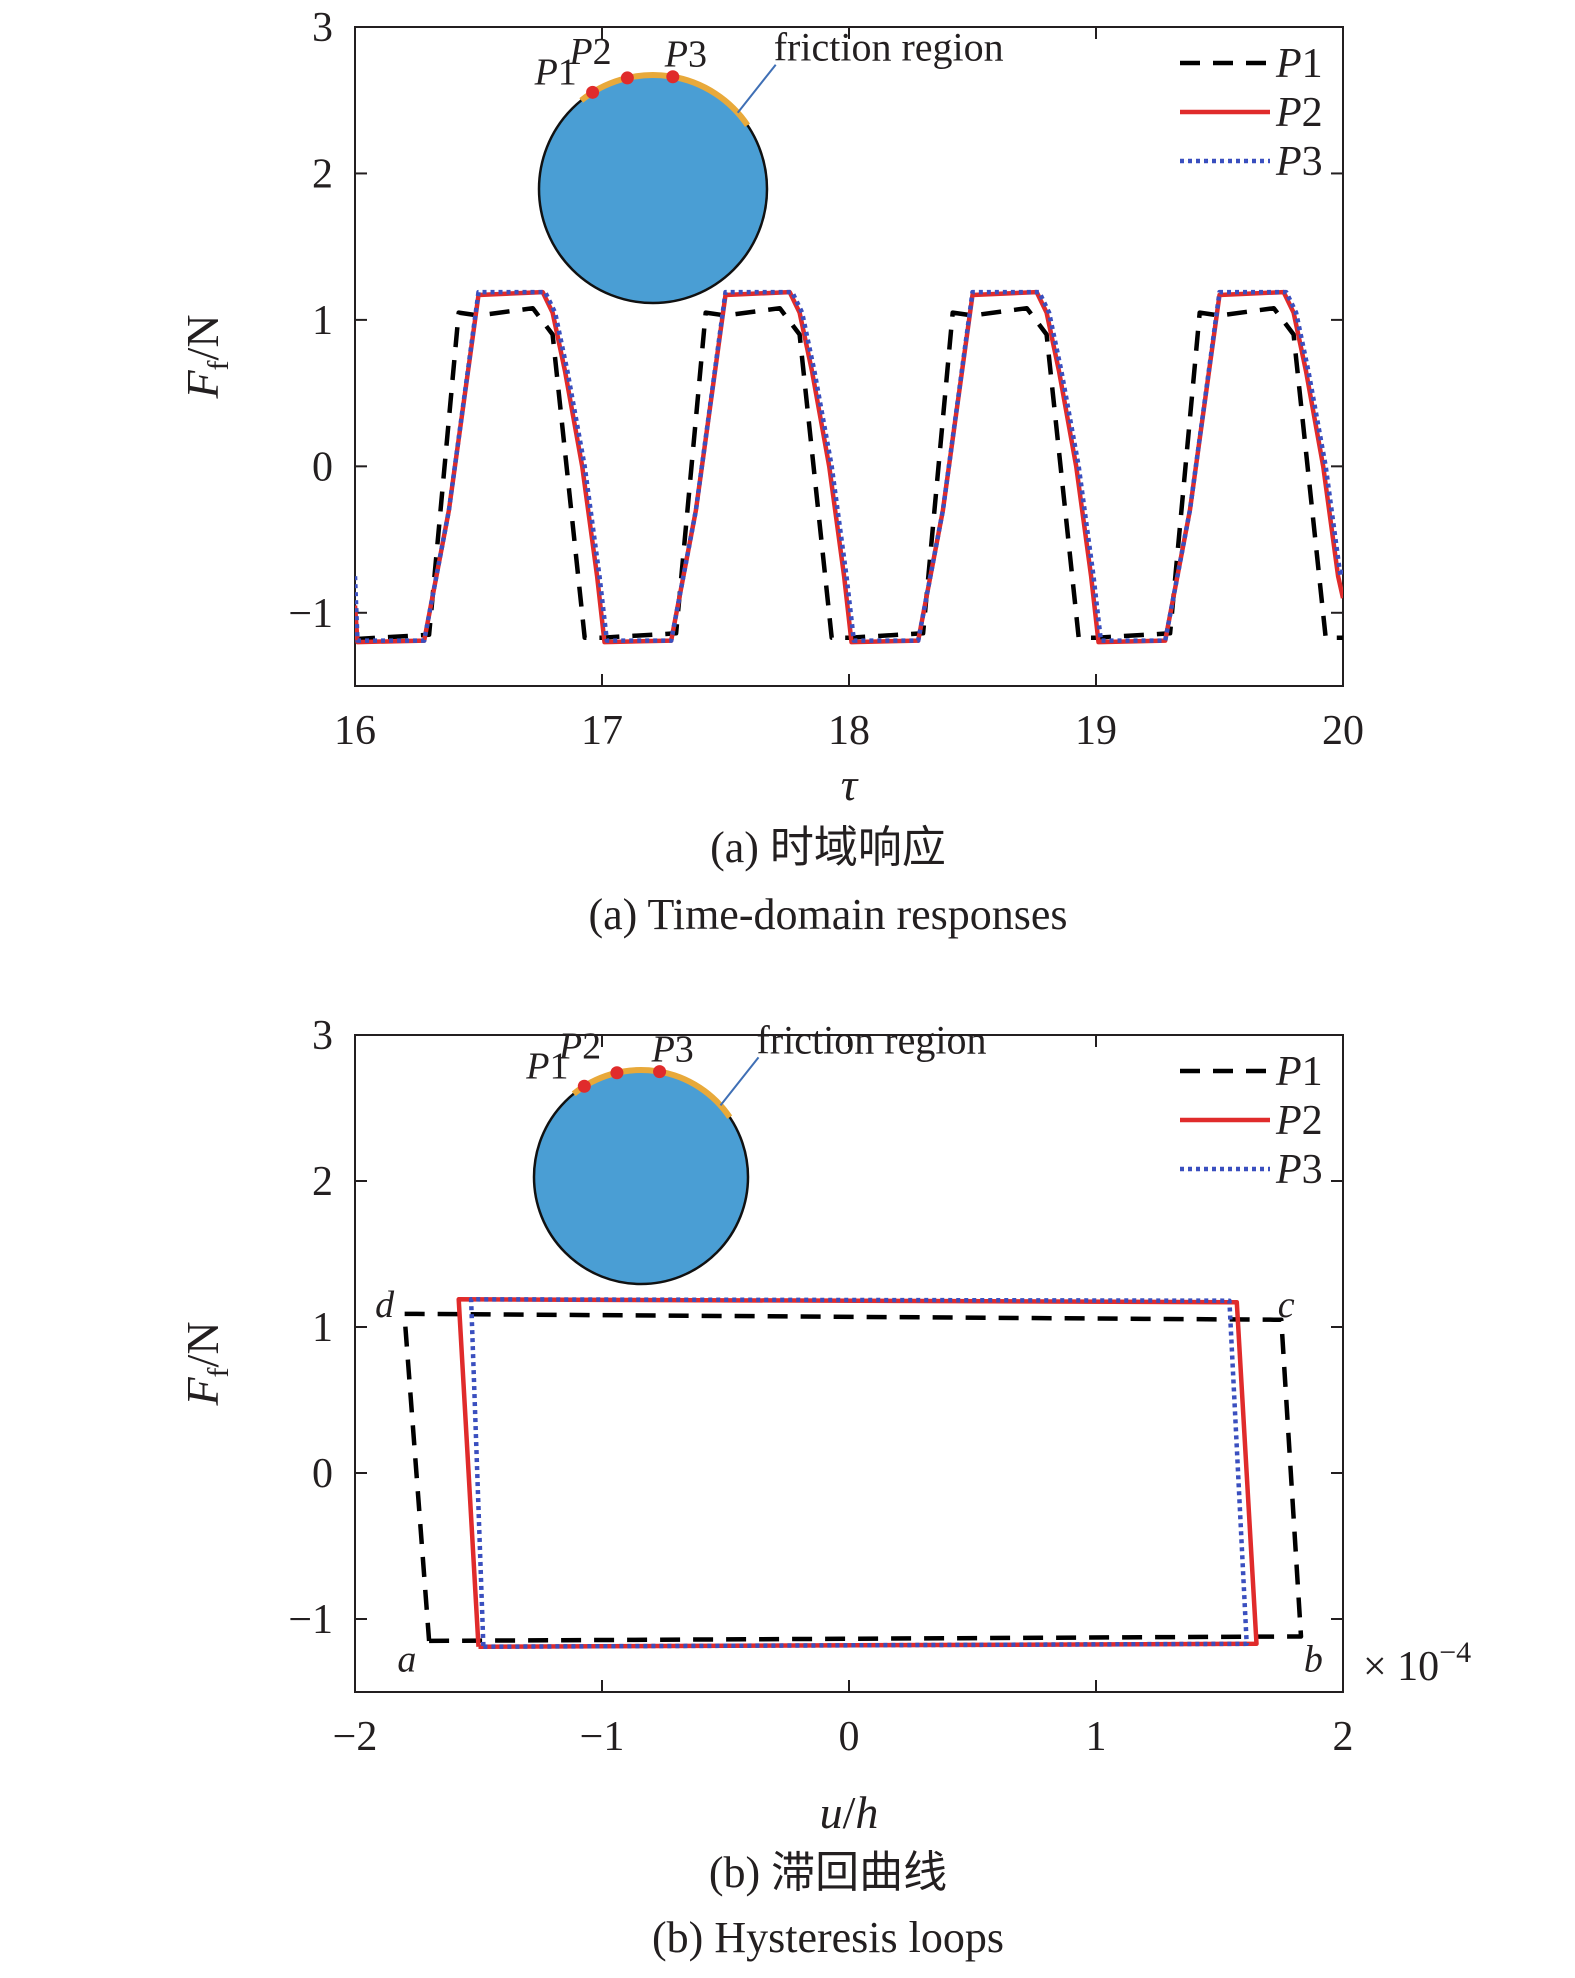 This screenshot has height=1978, width=1575. Describe the element at coordinates (1286, 1305) in the screenshot. I see `hysteresis-corner-label: c` at that location.